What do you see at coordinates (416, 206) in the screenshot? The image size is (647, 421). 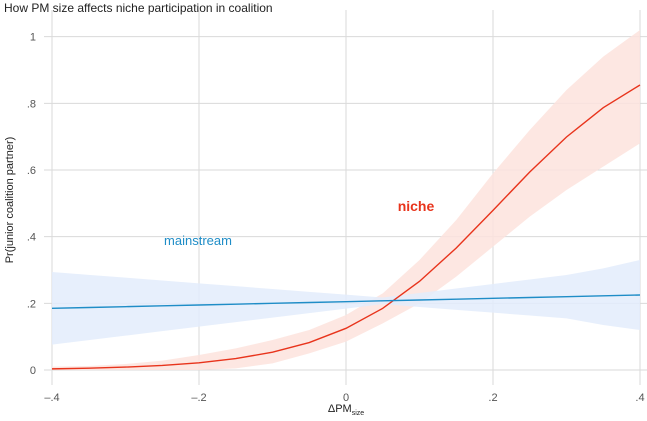 I see `series-label: niche` at bounding box center [416, 206].